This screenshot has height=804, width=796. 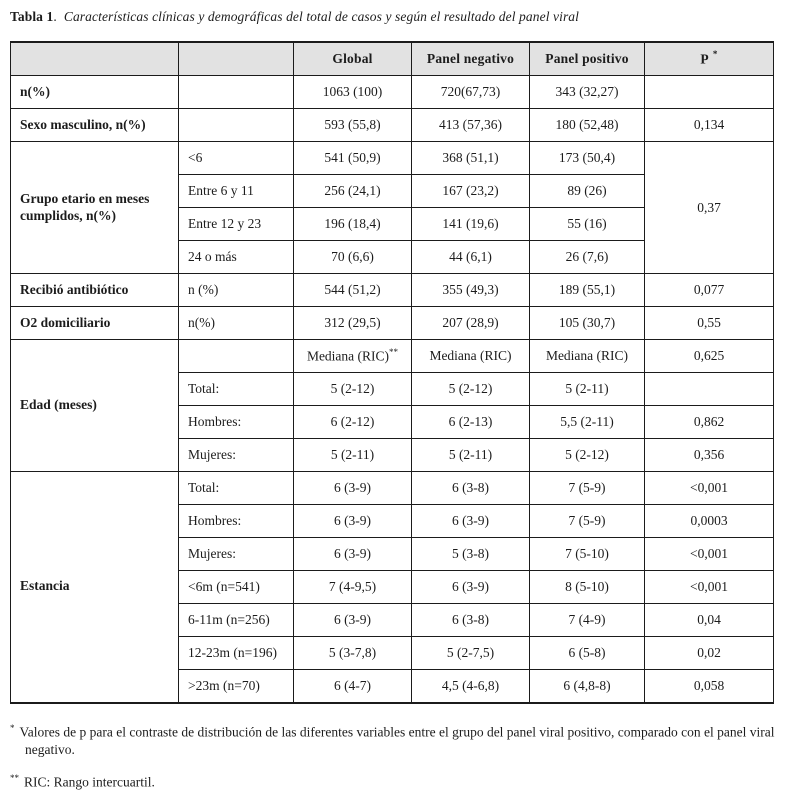 What do you see at coordinates (587, 455) in the screenshot?
I see `cell-positive: 5 (2-12)` at bounding box center [587, 455].